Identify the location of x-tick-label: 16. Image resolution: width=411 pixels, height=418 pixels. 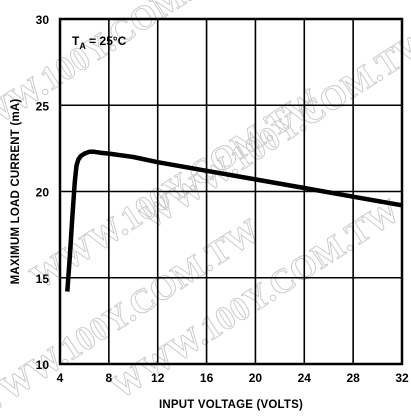
(207, 378).